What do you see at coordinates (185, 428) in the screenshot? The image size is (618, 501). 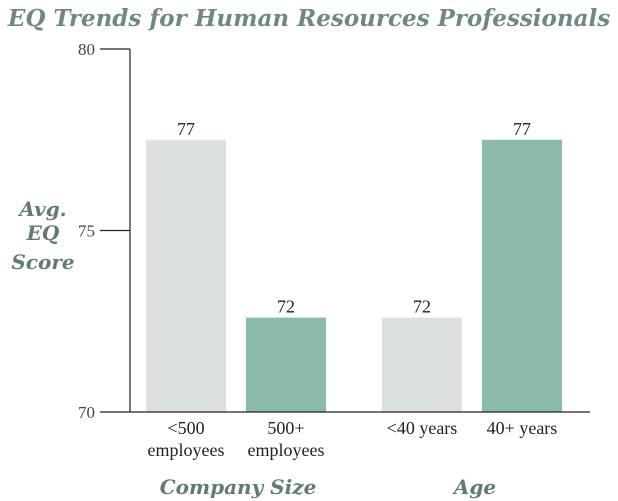 I see `x-category-label: <500` at bounding box center [185, 428].